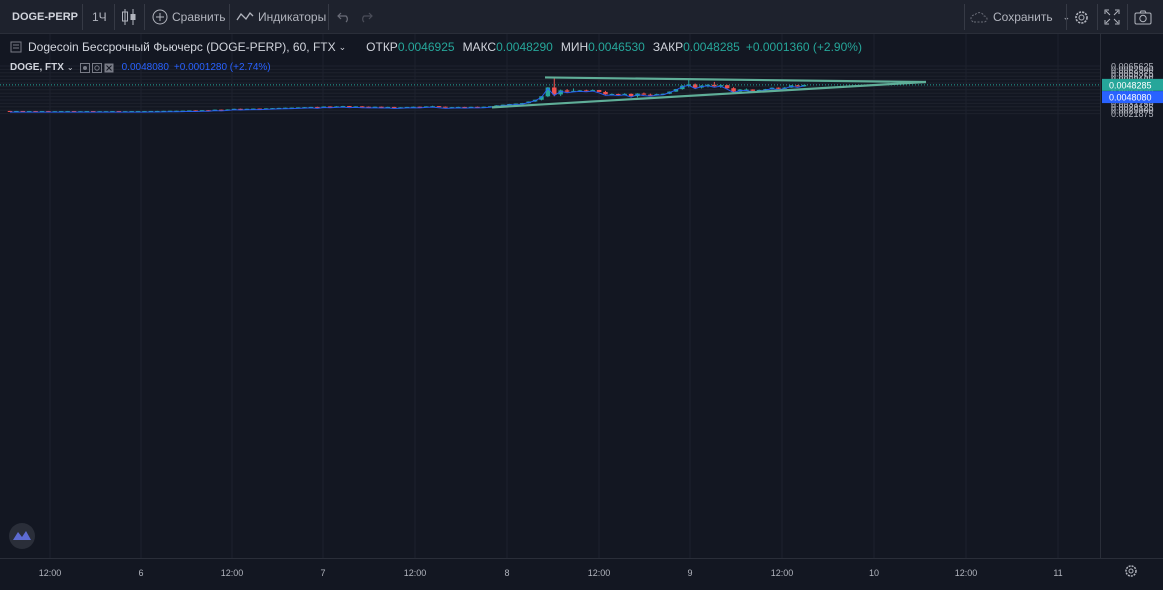 The image size is (1163, 590). I want to click on symbol-search-button: DOGE-PERP, so click(45, 17).